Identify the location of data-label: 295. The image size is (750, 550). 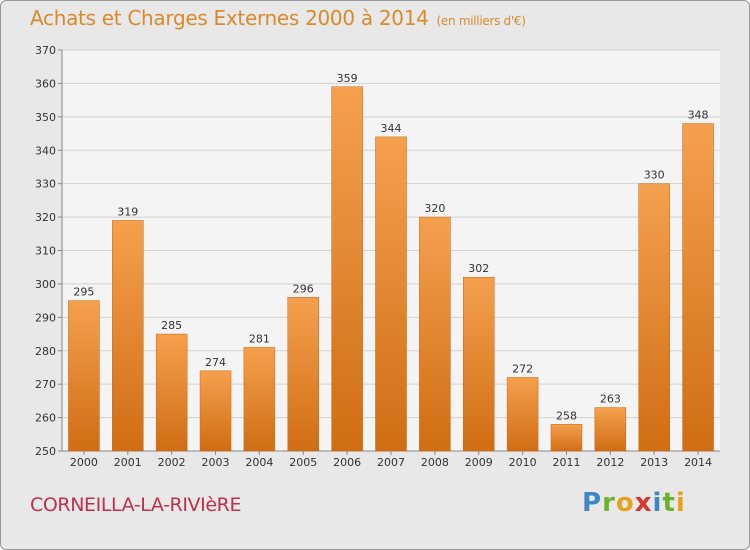
(83, 292).